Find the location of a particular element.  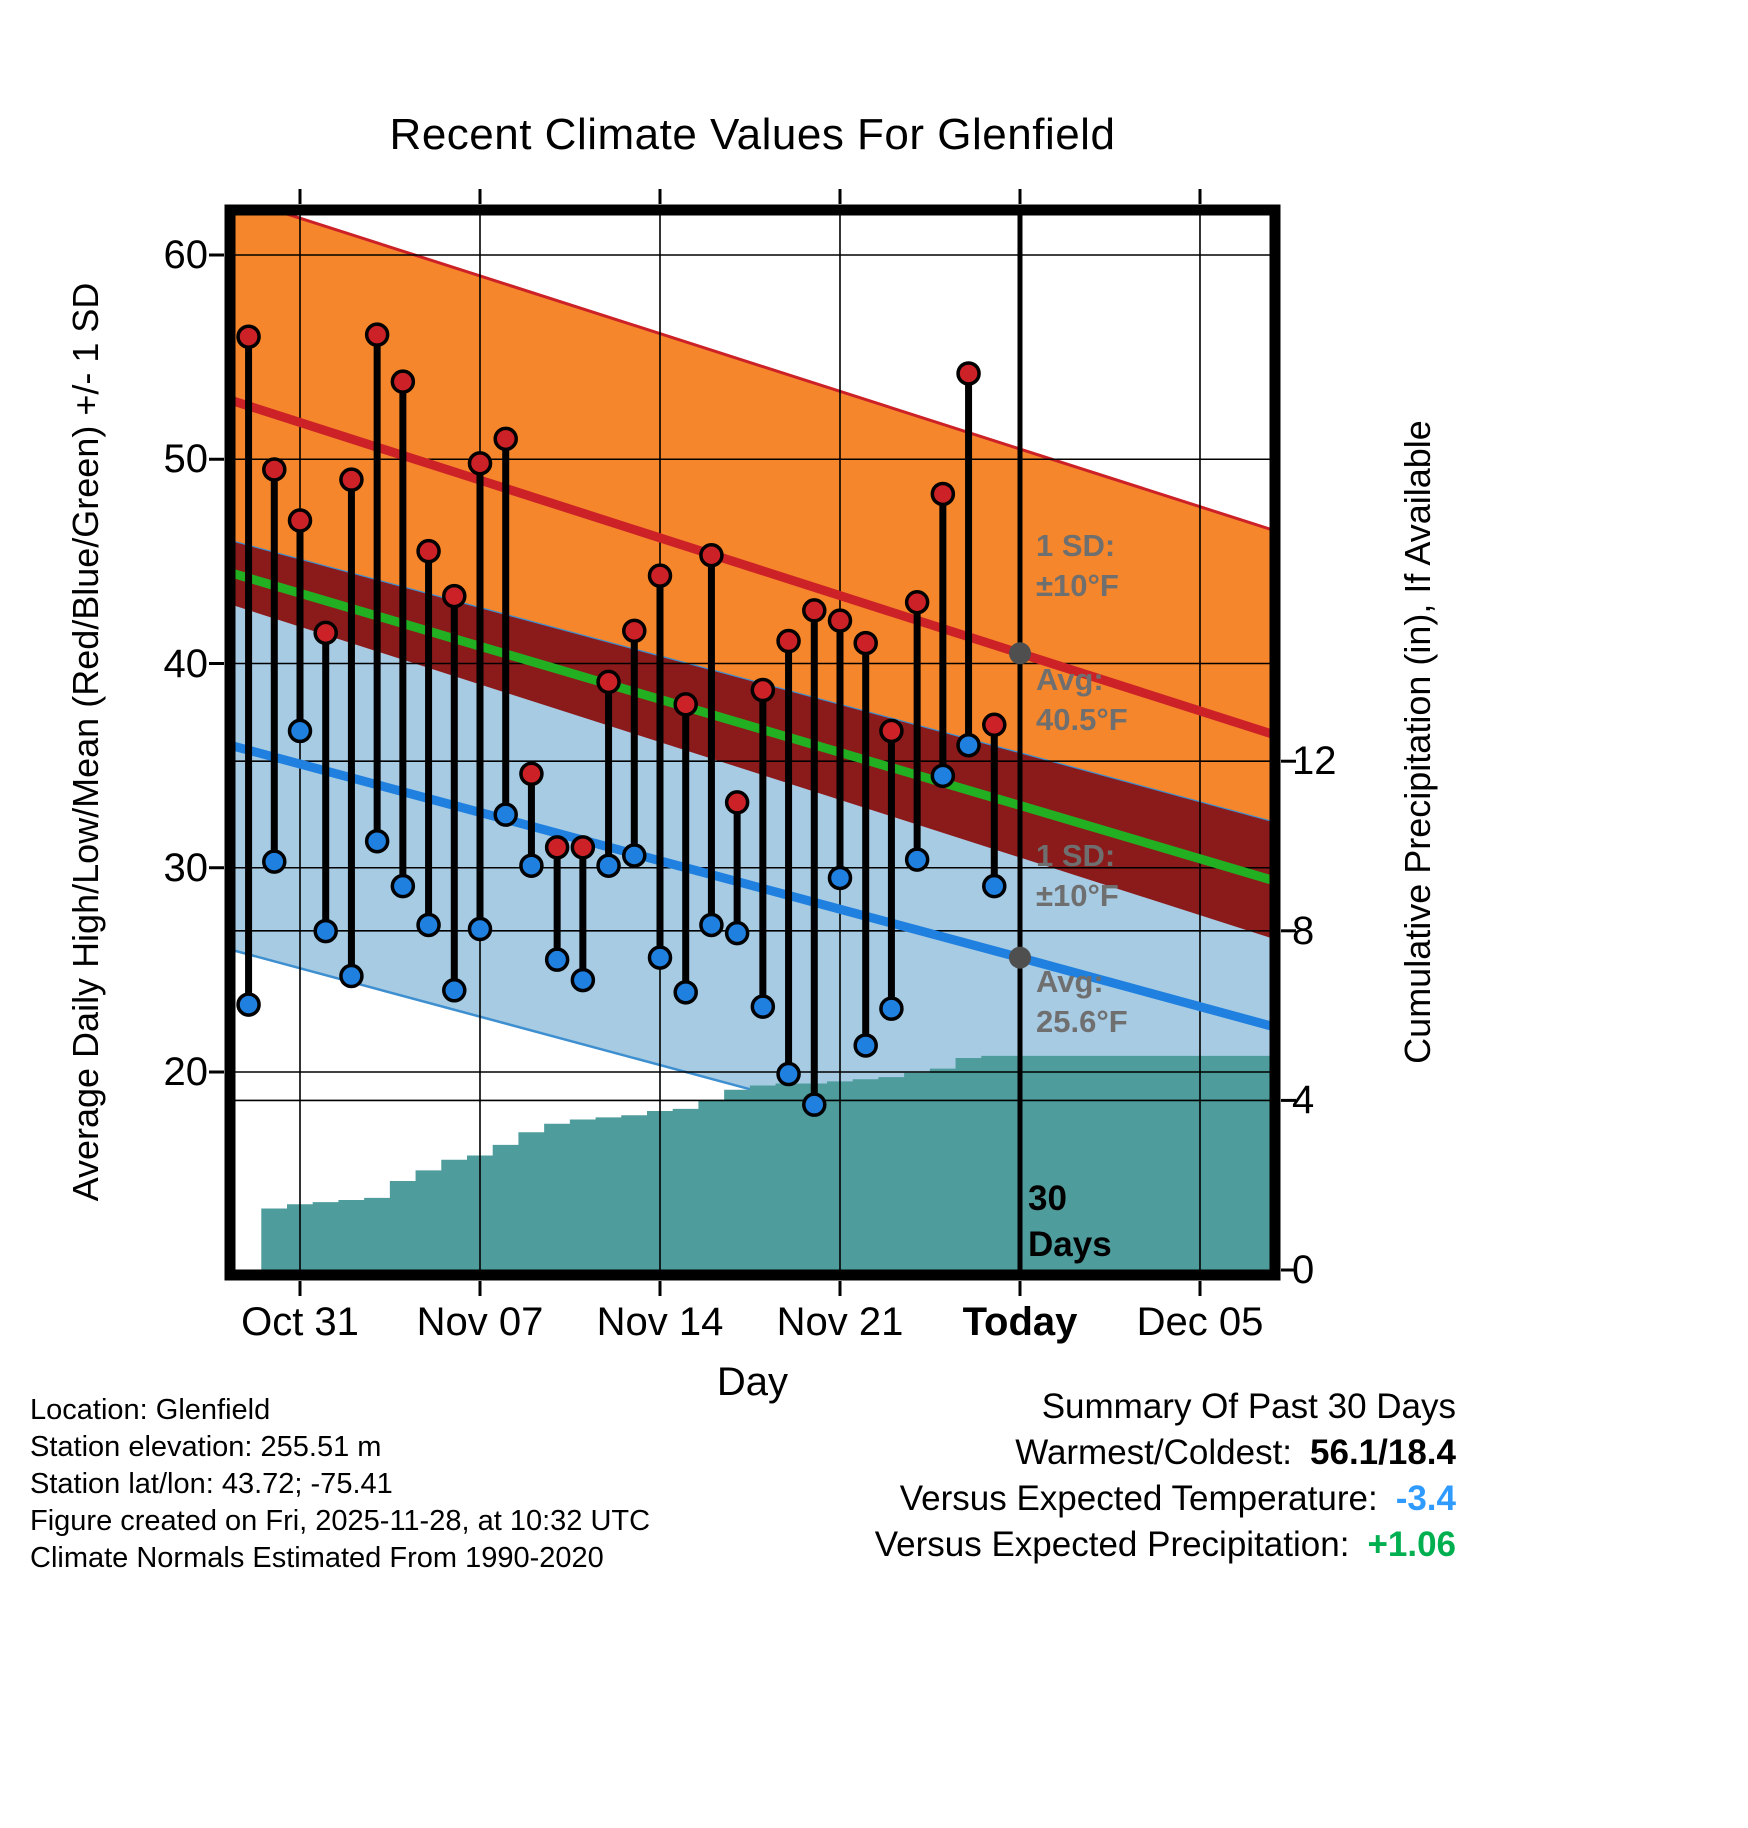

today-30days-label: 30 Days is located at coordinates (1070, 1221).